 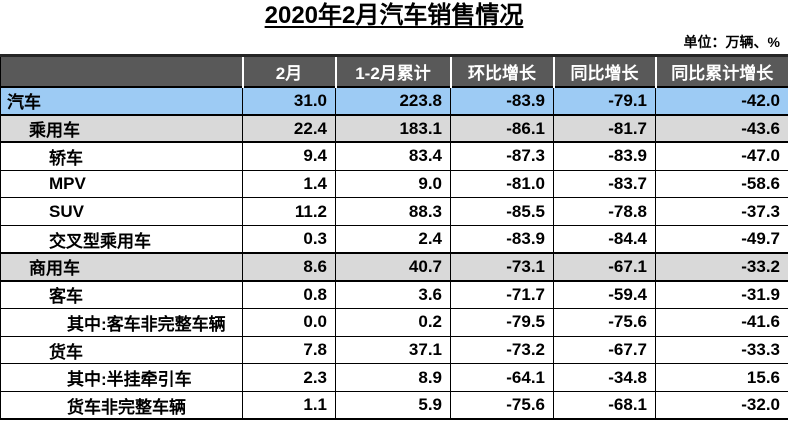 I want to click on cell-value: 2.3, so click(x=289, y=378).